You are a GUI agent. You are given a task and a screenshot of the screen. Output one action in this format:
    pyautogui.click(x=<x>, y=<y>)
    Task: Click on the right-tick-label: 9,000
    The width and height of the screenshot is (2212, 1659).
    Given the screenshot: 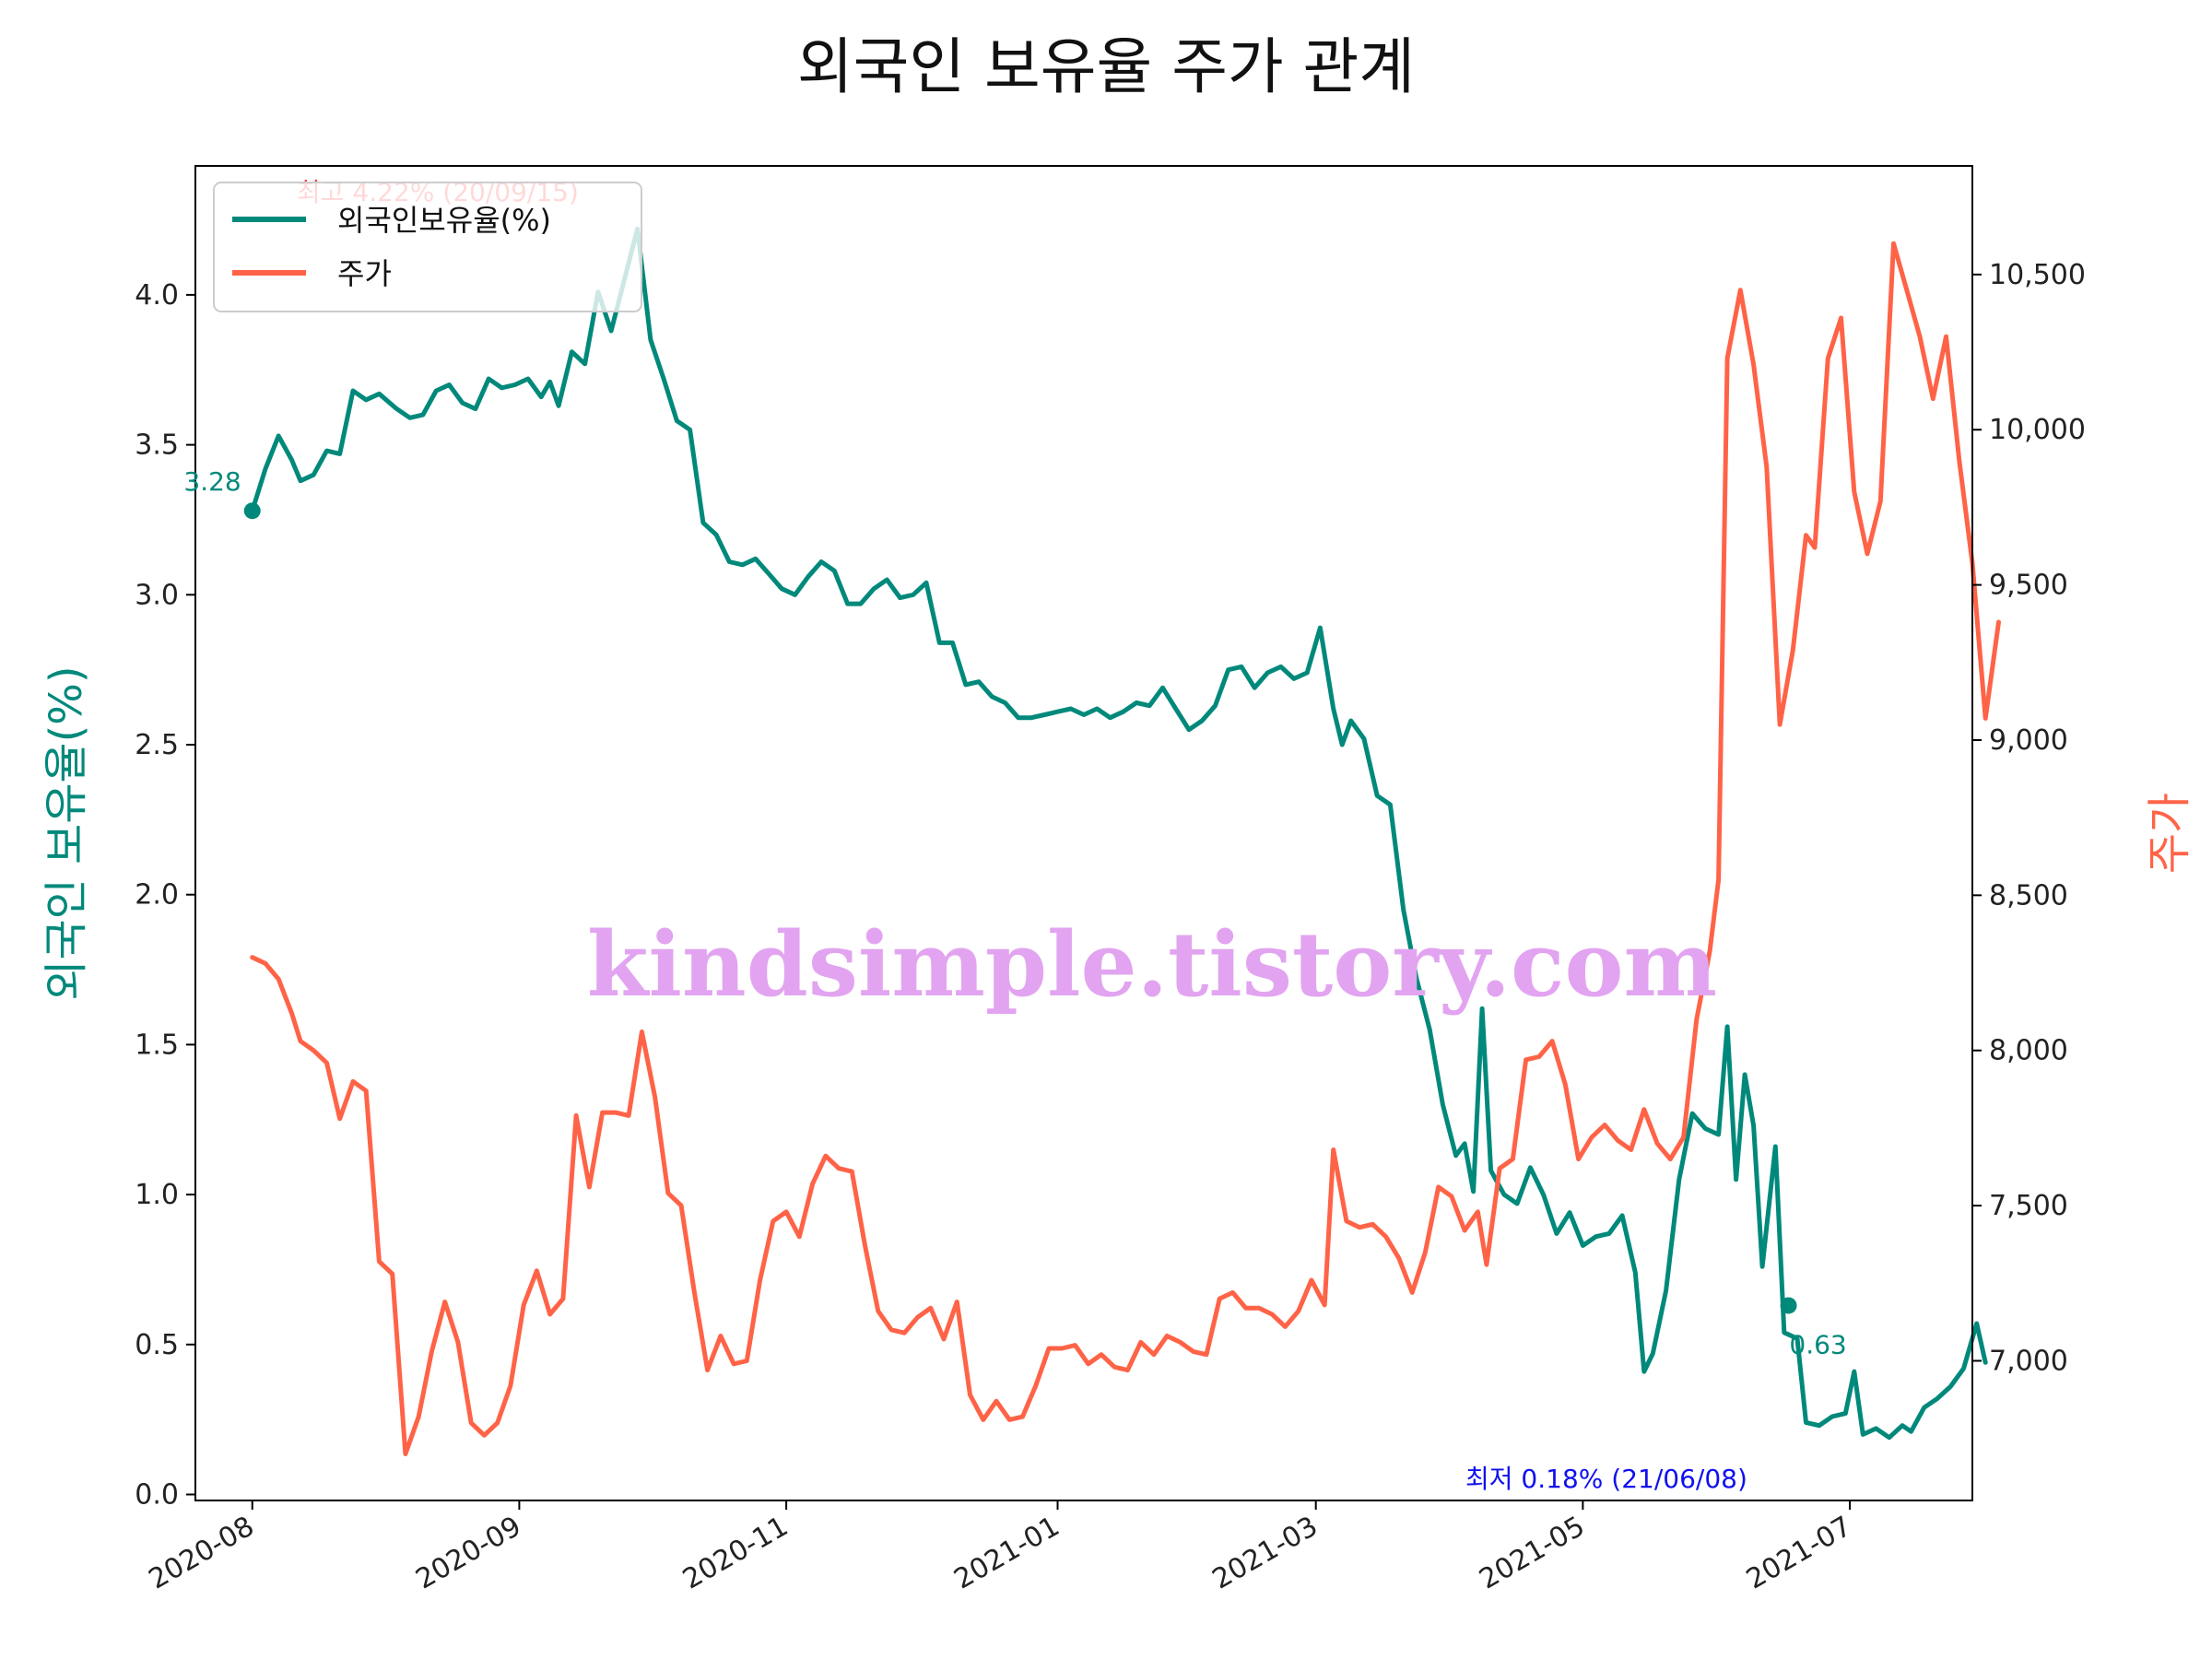 What is the action you would take?
    pyautogui.click(x=2028, y=740)
    